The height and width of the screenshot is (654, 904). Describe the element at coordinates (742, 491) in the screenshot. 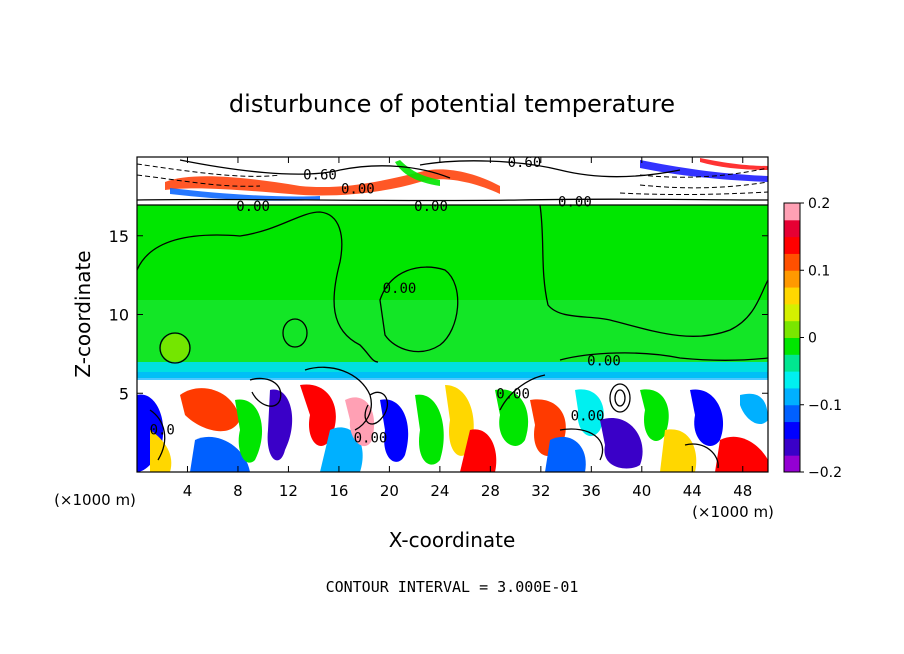

I see `x-tick-label: 48` at that location.